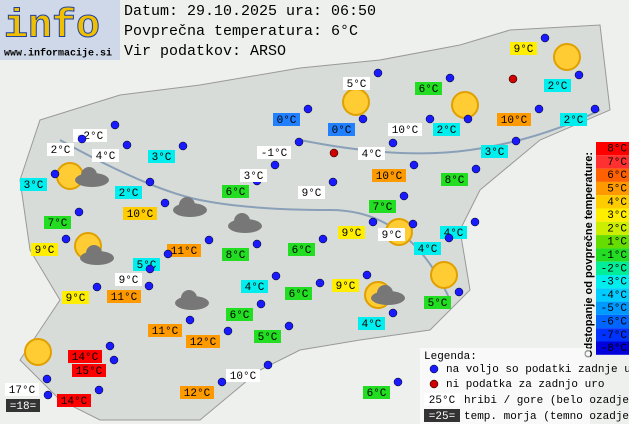 The width and height of the screenshot is (629, 424). What do you see at coordinates (442, 399) in the screenshot?
I see `legend-swatch` at bounding box center [442, 399].